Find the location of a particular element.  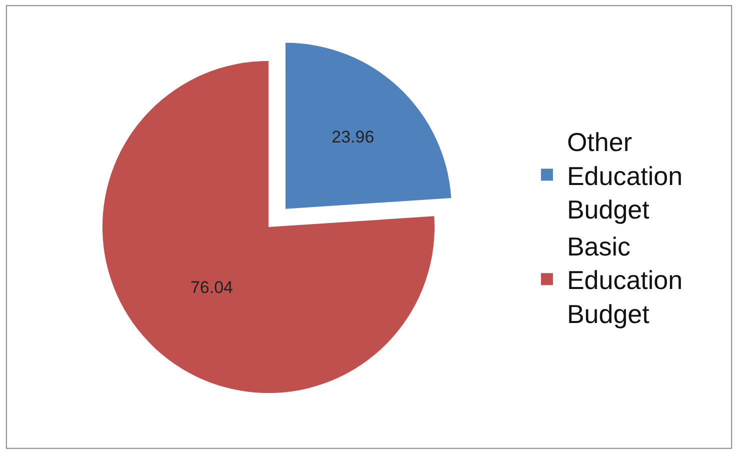

legend-label: Other Education Budget is located at coordinates (624, 176).